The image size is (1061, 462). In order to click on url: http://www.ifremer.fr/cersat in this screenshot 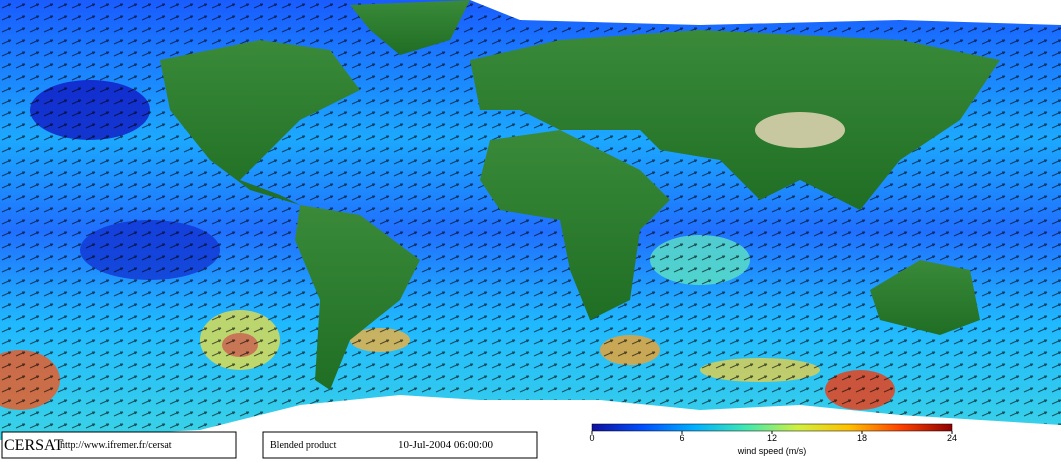, I will do `click(116, 445)`.